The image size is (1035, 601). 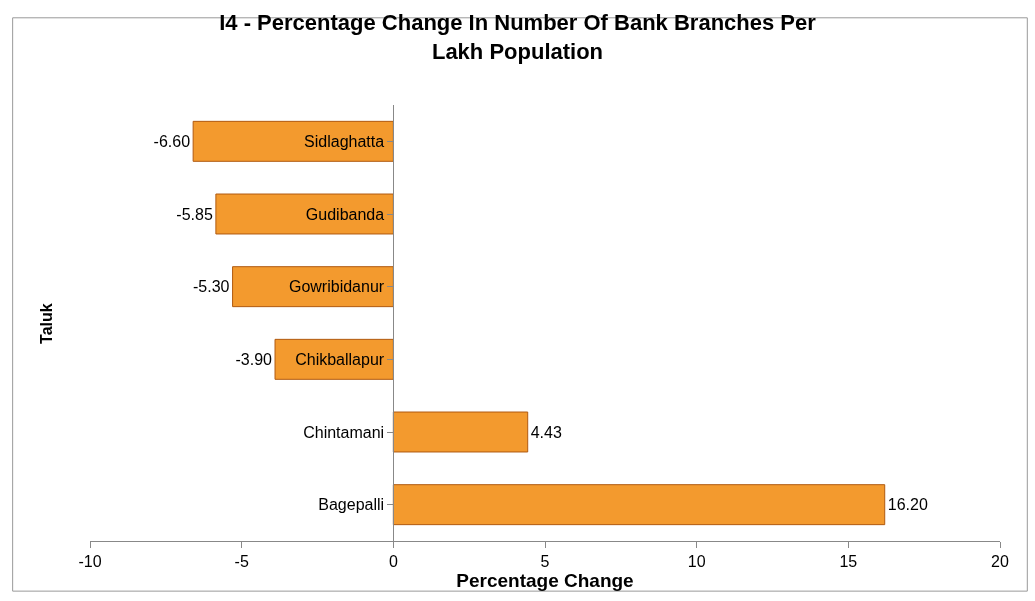 I want to click on data-label: 16.20, so click(x=907, y=505).